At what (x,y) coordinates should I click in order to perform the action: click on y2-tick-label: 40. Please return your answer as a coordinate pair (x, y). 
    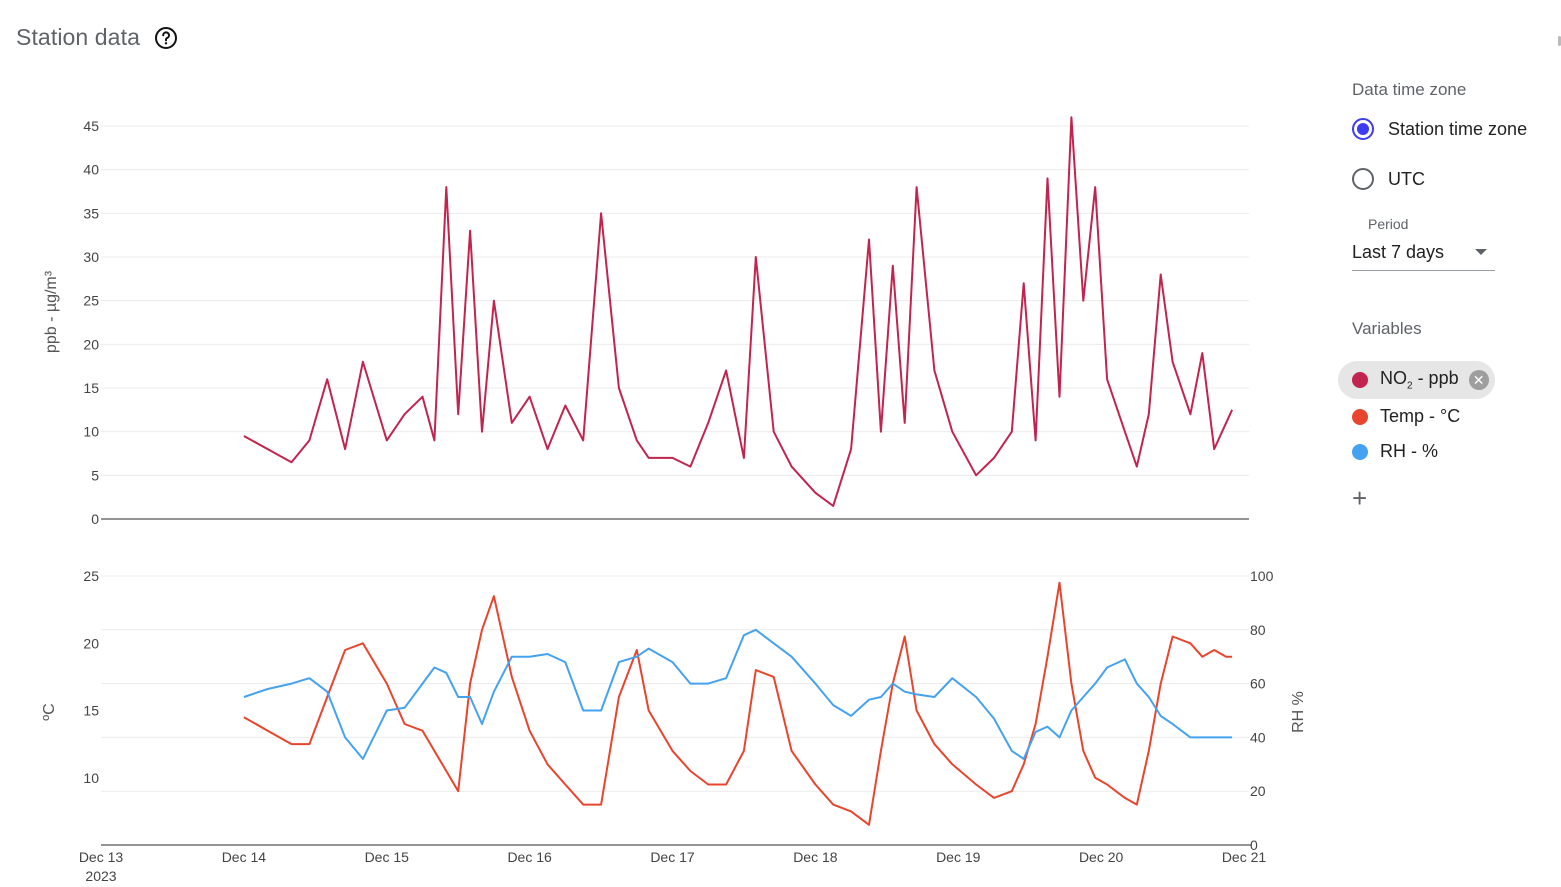
    Looking at the image, I should click on (1258, 737).